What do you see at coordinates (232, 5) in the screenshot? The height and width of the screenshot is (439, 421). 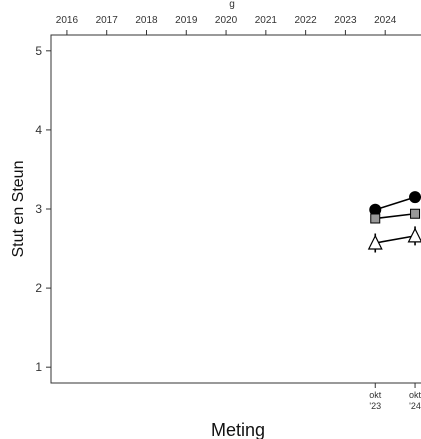 I see `top-axis-title-fragment: g` at bounding box center [232, 5].